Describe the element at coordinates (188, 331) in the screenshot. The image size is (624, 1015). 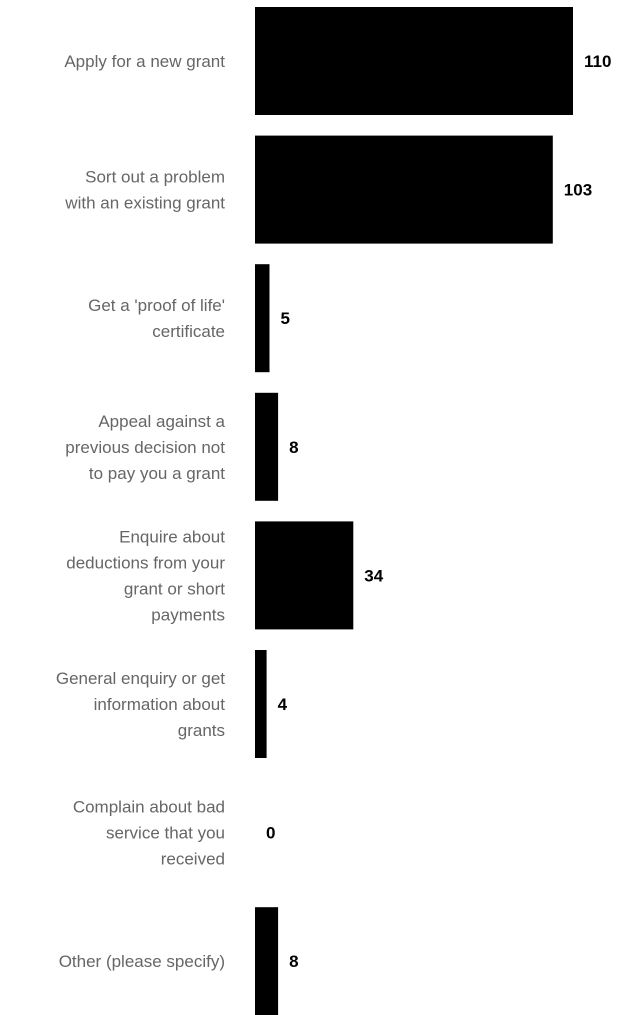
I see `category-label-line: certificate` at that location.